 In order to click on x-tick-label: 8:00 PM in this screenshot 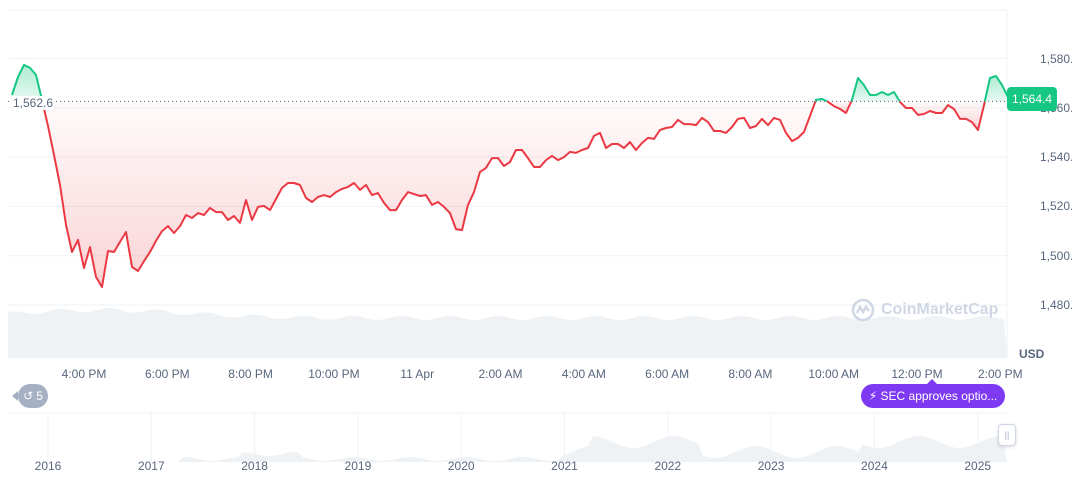, I will do `click(250, 374)`.